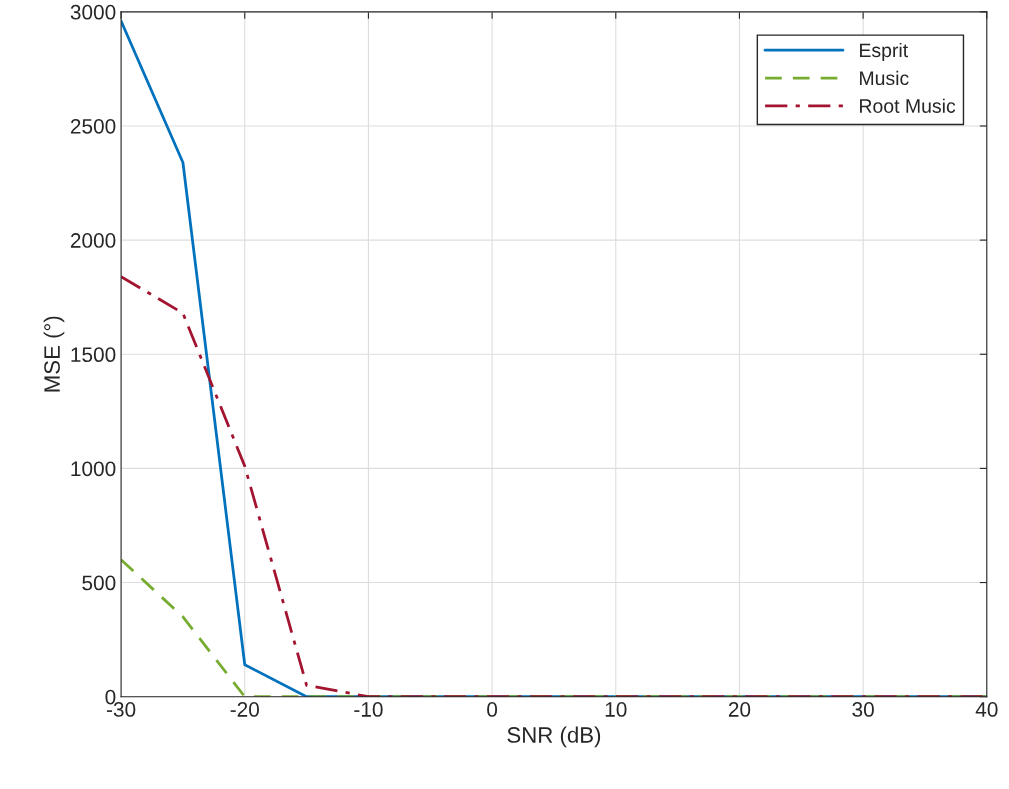 The width and height of the screenshot is (1009, 789). What do you see at coordinates (884, 78) in the screenshot?
I see `legend-label: Music` at bounding box center [884, 78].